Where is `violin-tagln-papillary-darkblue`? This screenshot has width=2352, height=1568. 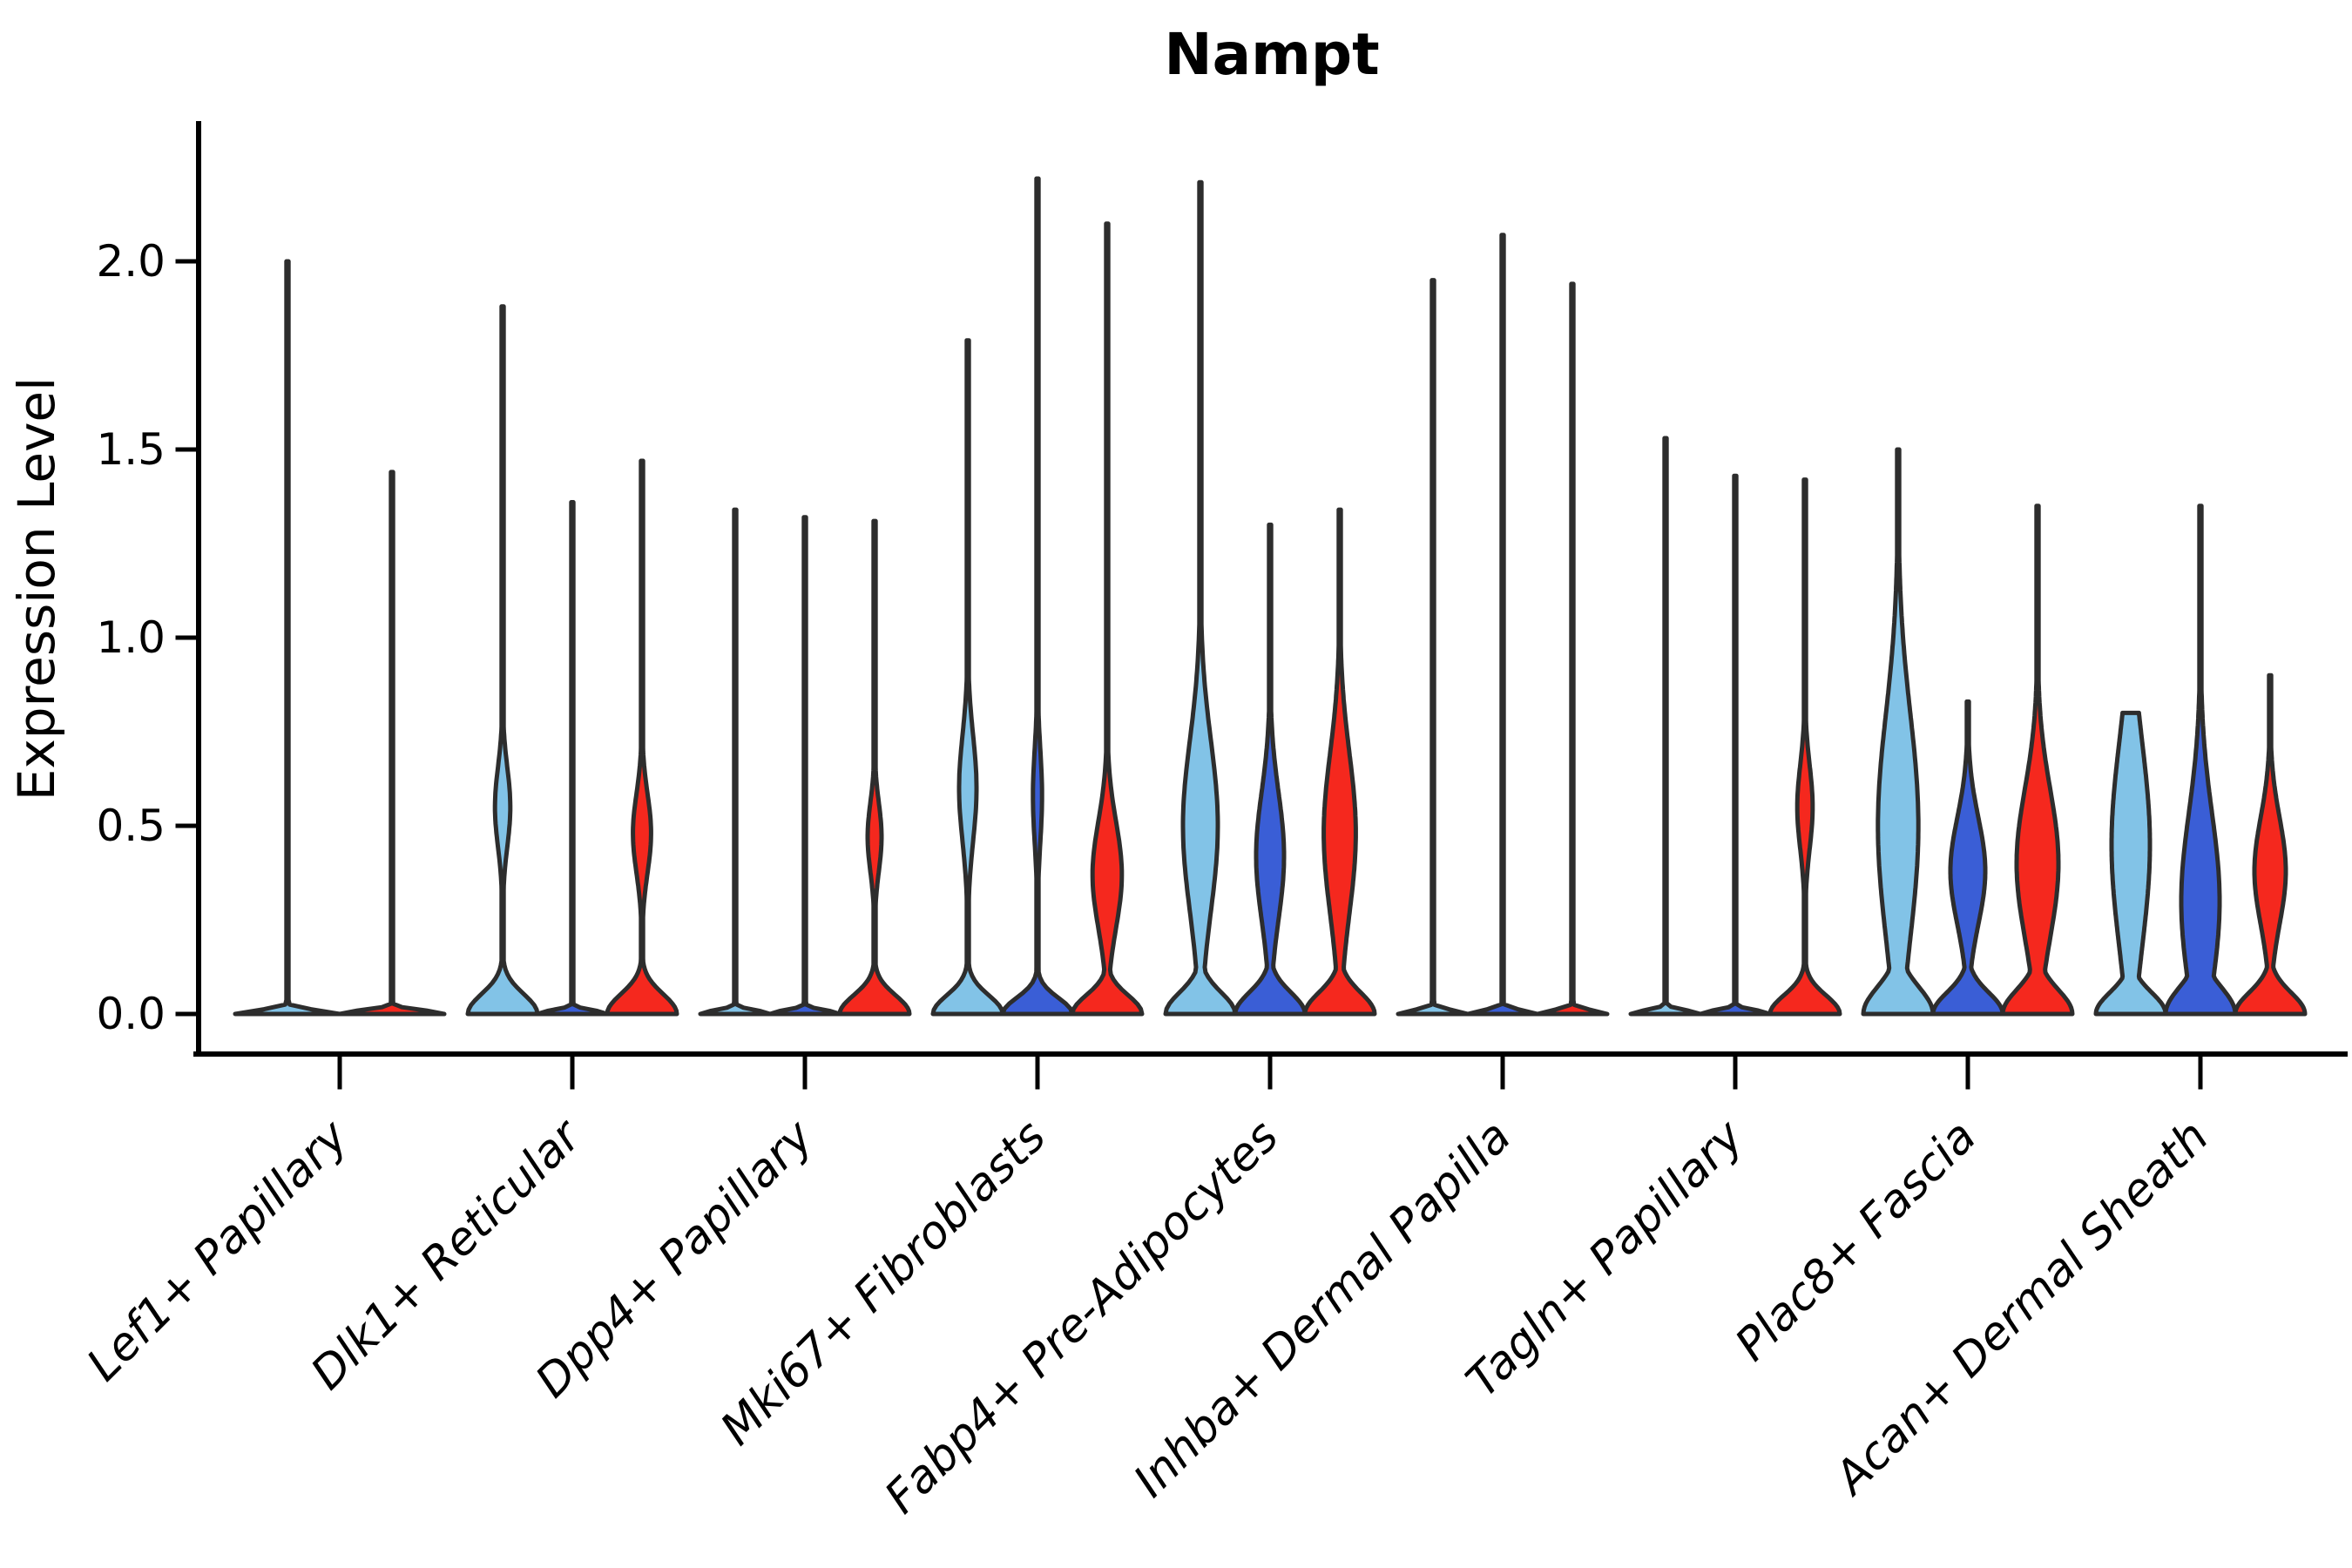 violin-tagln-papillary-darkblue is located at coordinates (1735, 745).